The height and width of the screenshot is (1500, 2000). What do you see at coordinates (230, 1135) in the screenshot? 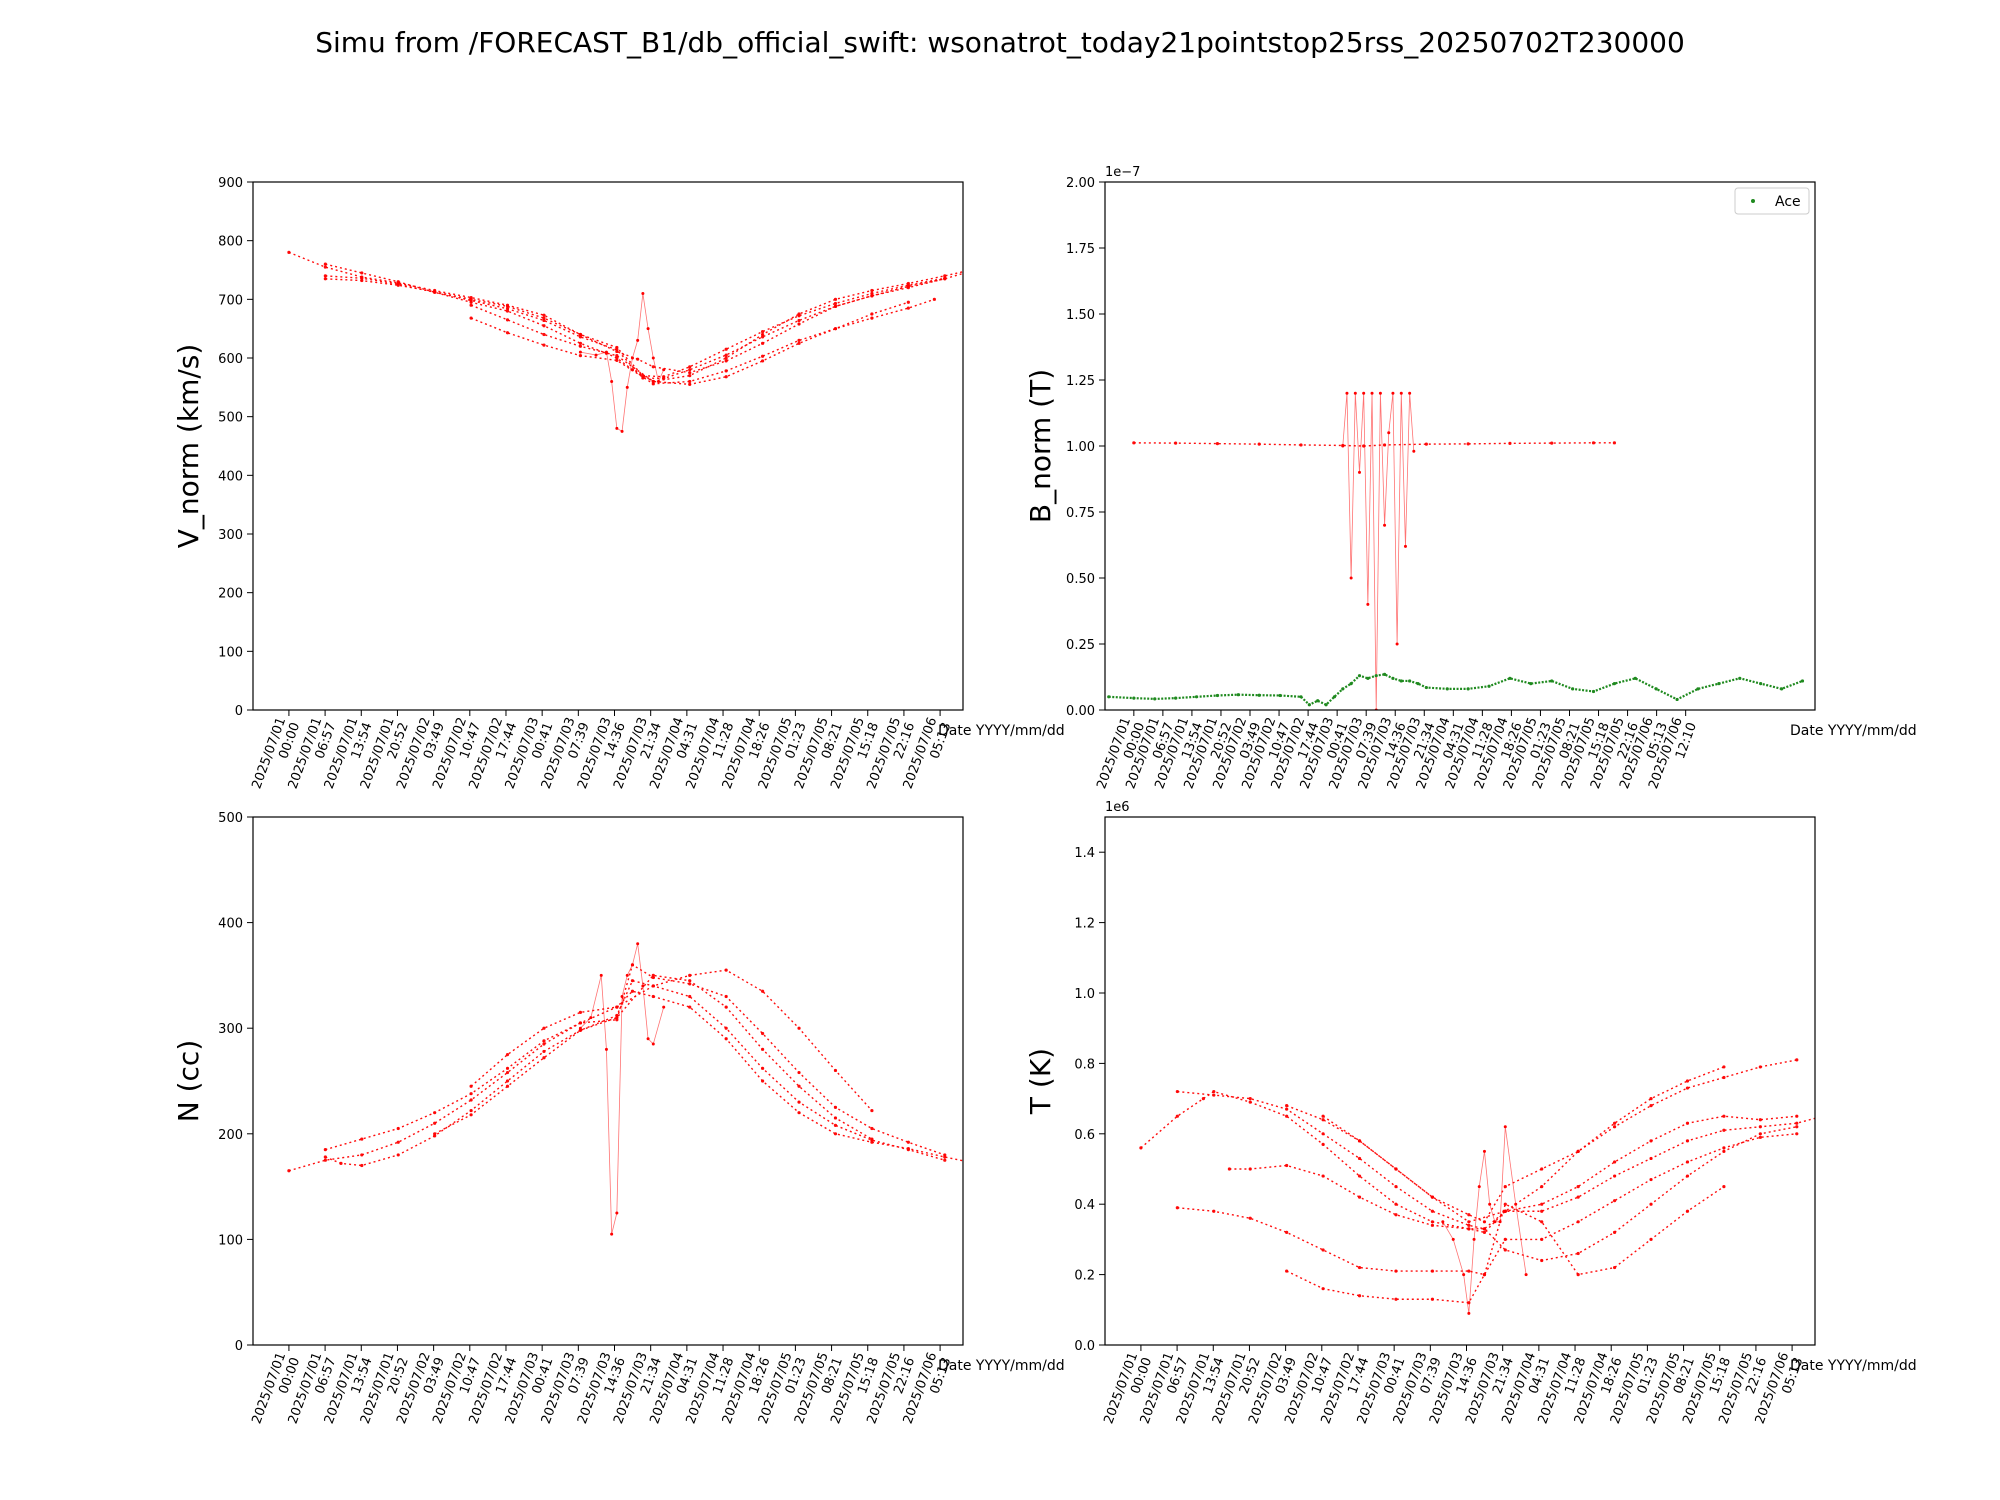
I see `y-tick-label: 200` at bounding box center [230, 1135].